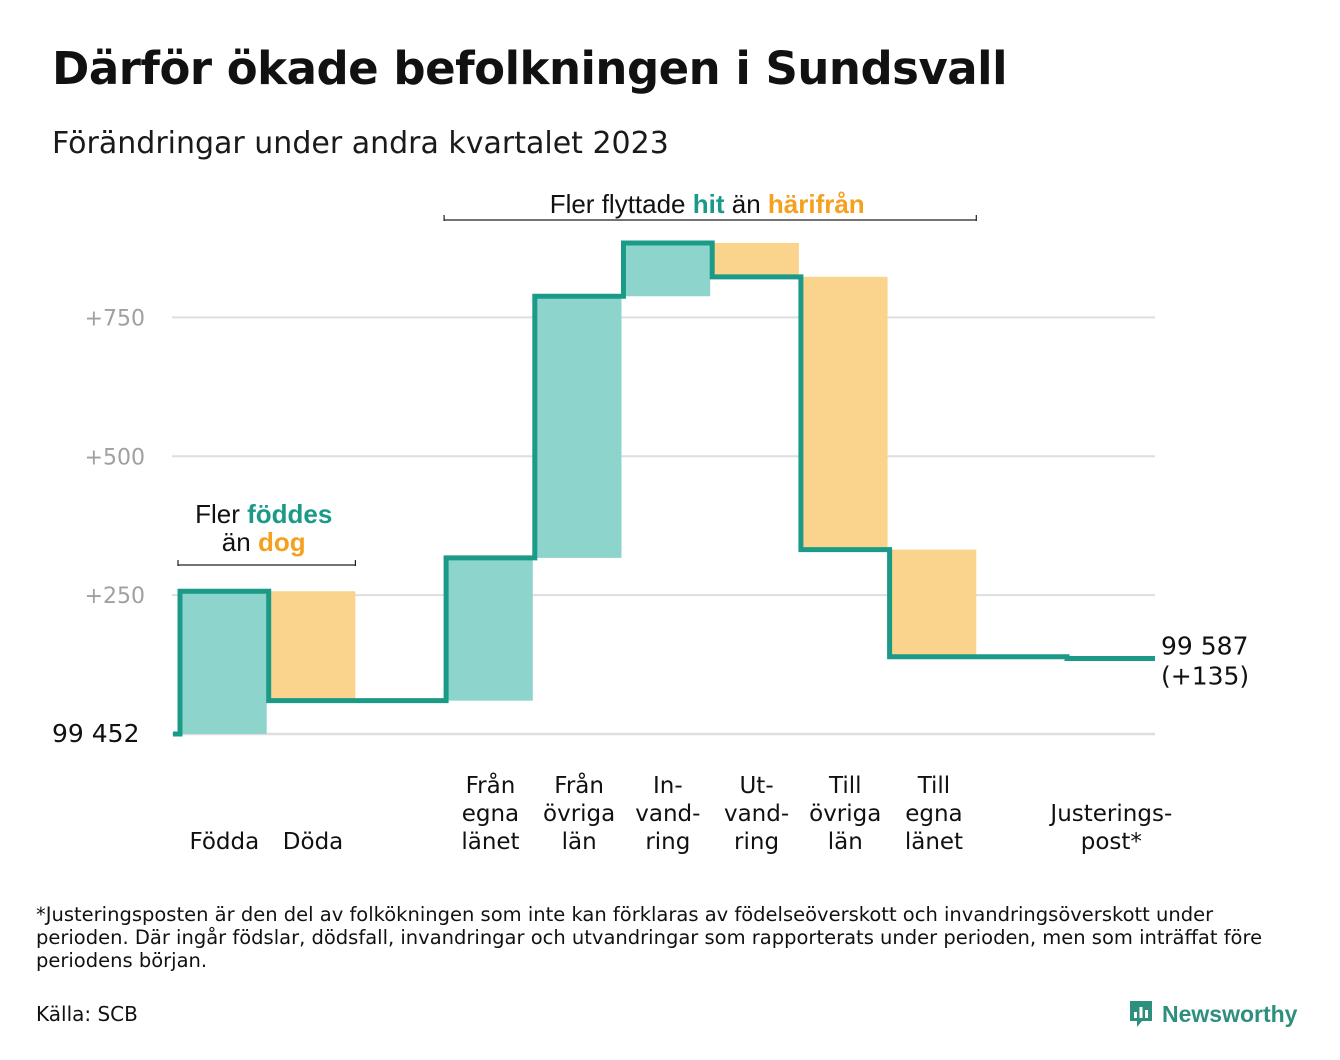 The width and height of the screenshot is (1340, 1060). I want to click on annotation-highlight-text: härifrån, so click(816, 204).